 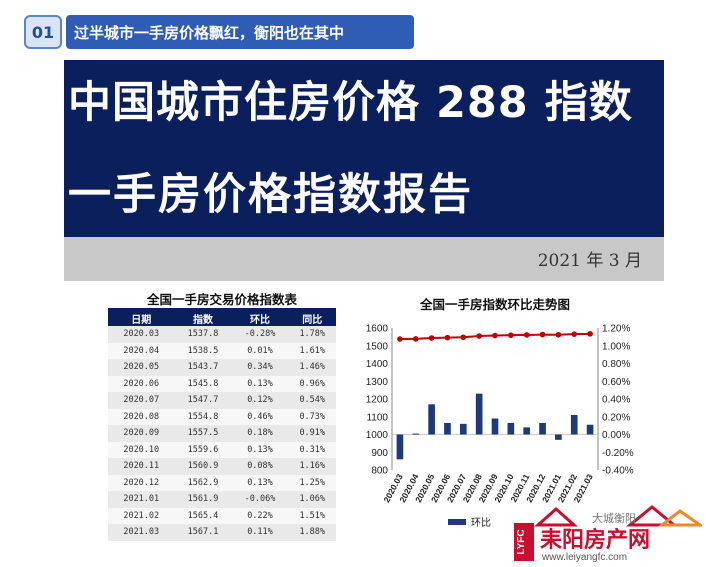 I want to click on date-band: 2021 年 3 月, so click(x=364, y=259).